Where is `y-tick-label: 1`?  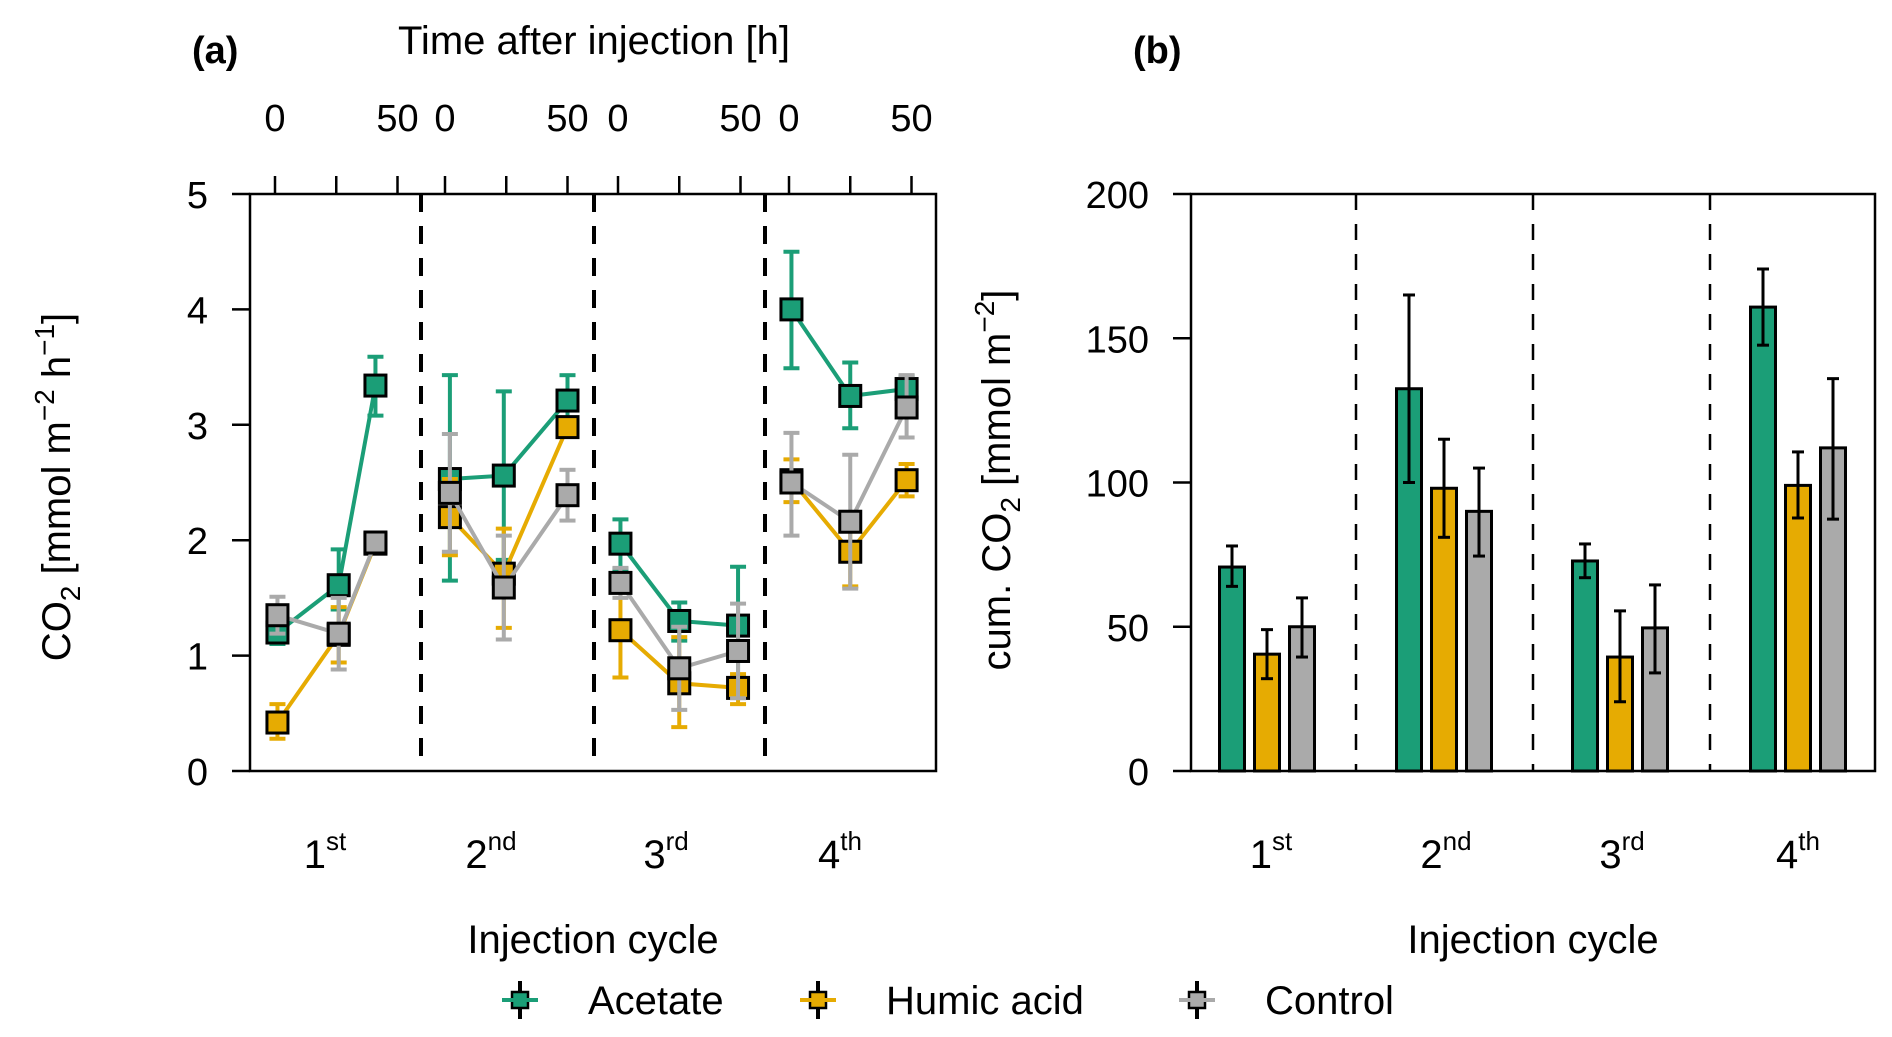
y-tick-label: 1 is located at coordinates (197, 658).